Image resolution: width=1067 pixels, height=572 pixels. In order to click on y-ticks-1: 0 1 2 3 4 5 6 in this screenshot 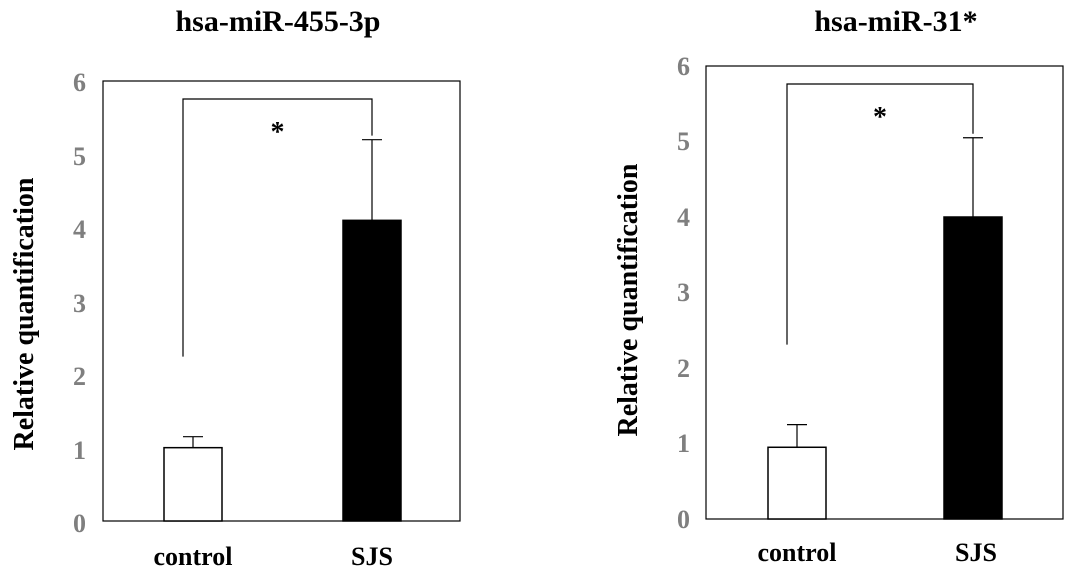, I will do `click(79, 303)`.